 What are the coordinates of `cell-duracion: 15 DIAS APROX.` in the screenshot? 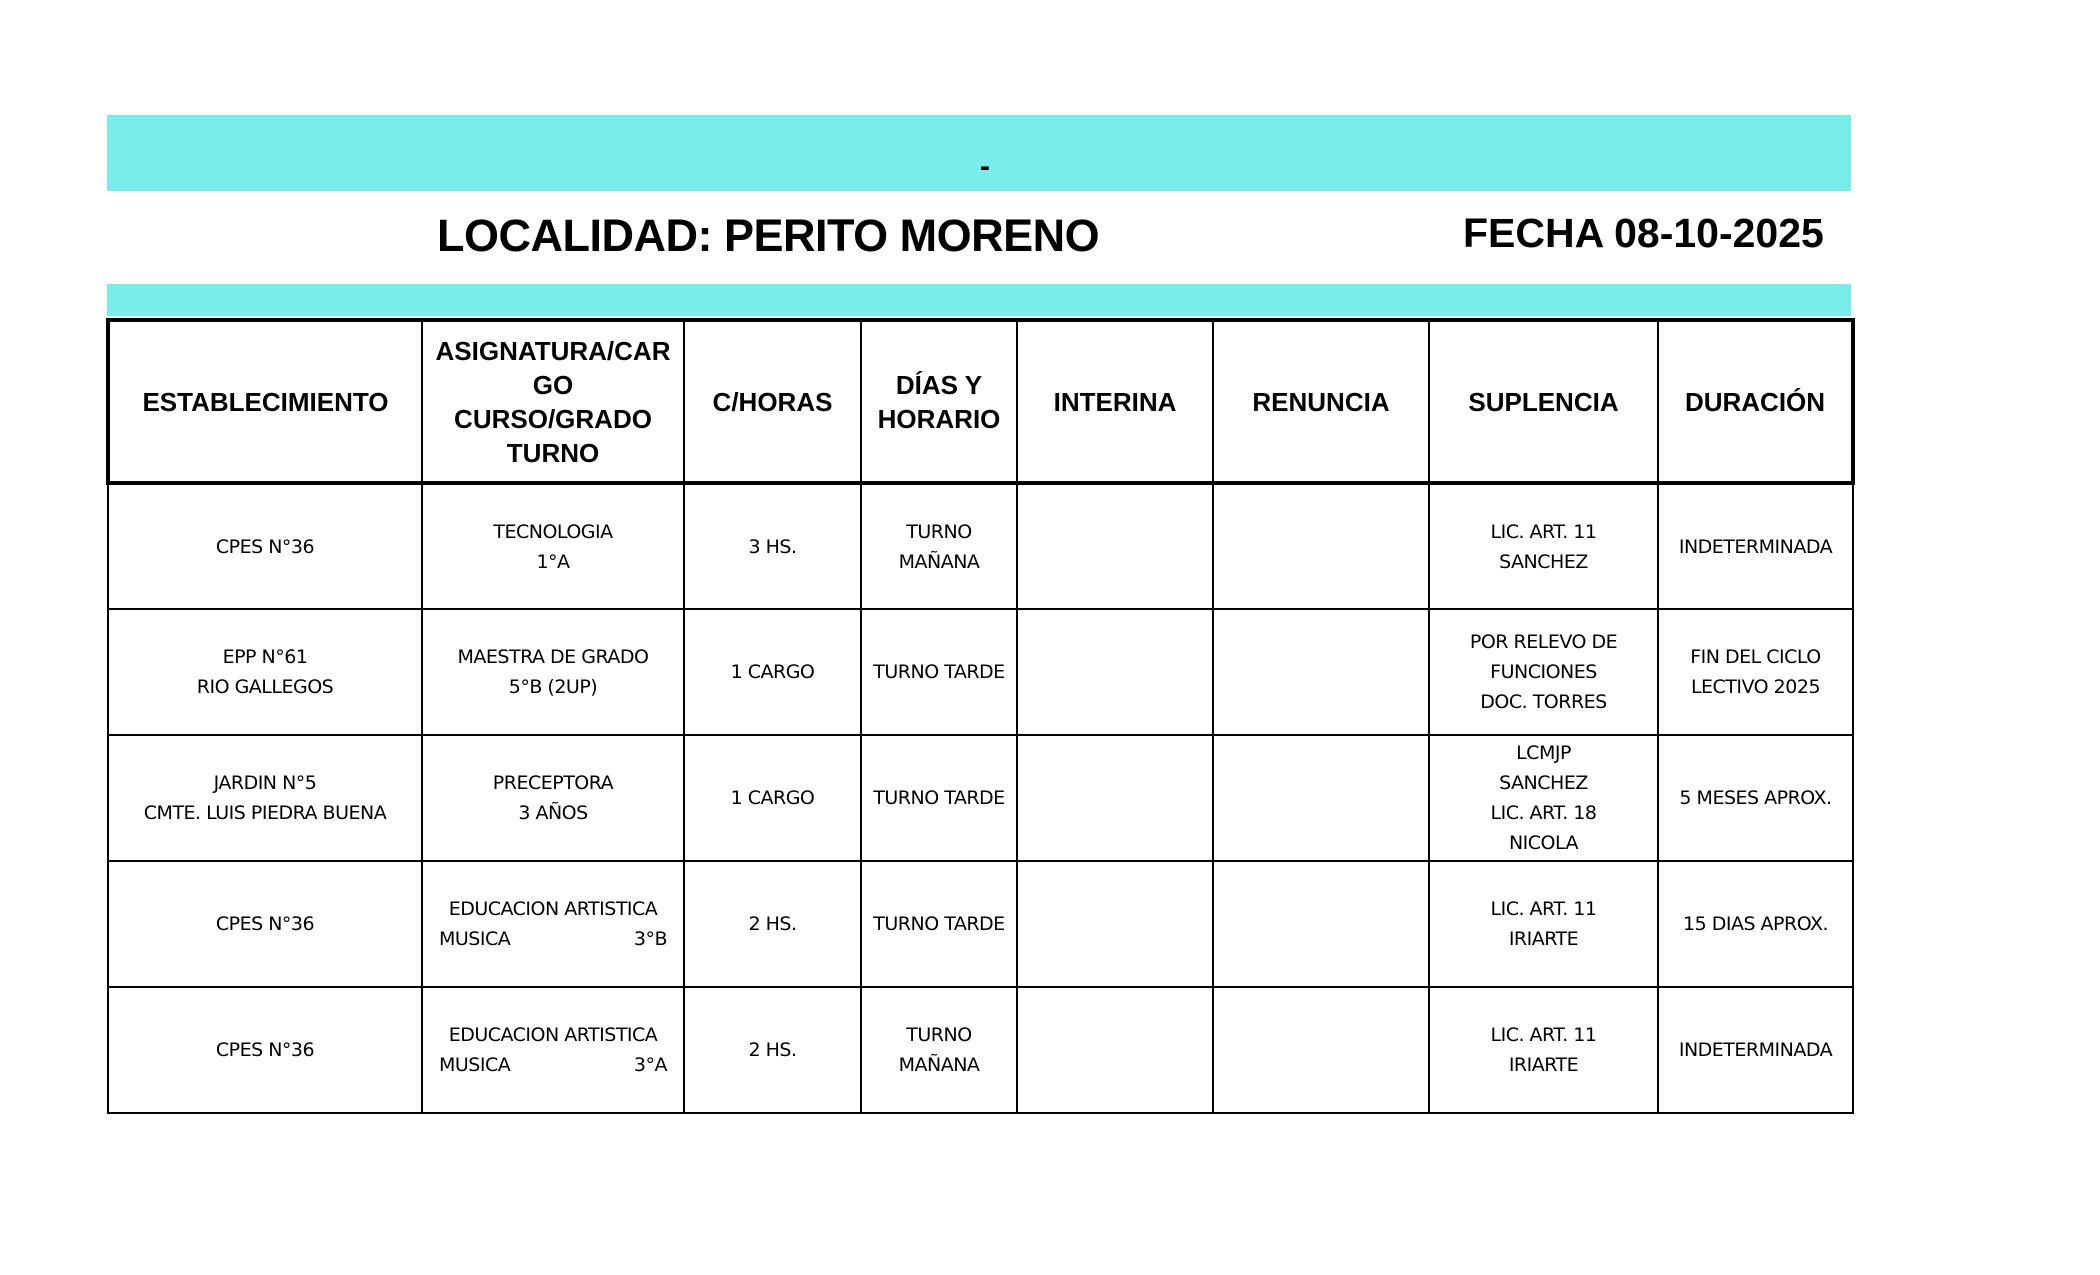 It's located at (1755, 924).